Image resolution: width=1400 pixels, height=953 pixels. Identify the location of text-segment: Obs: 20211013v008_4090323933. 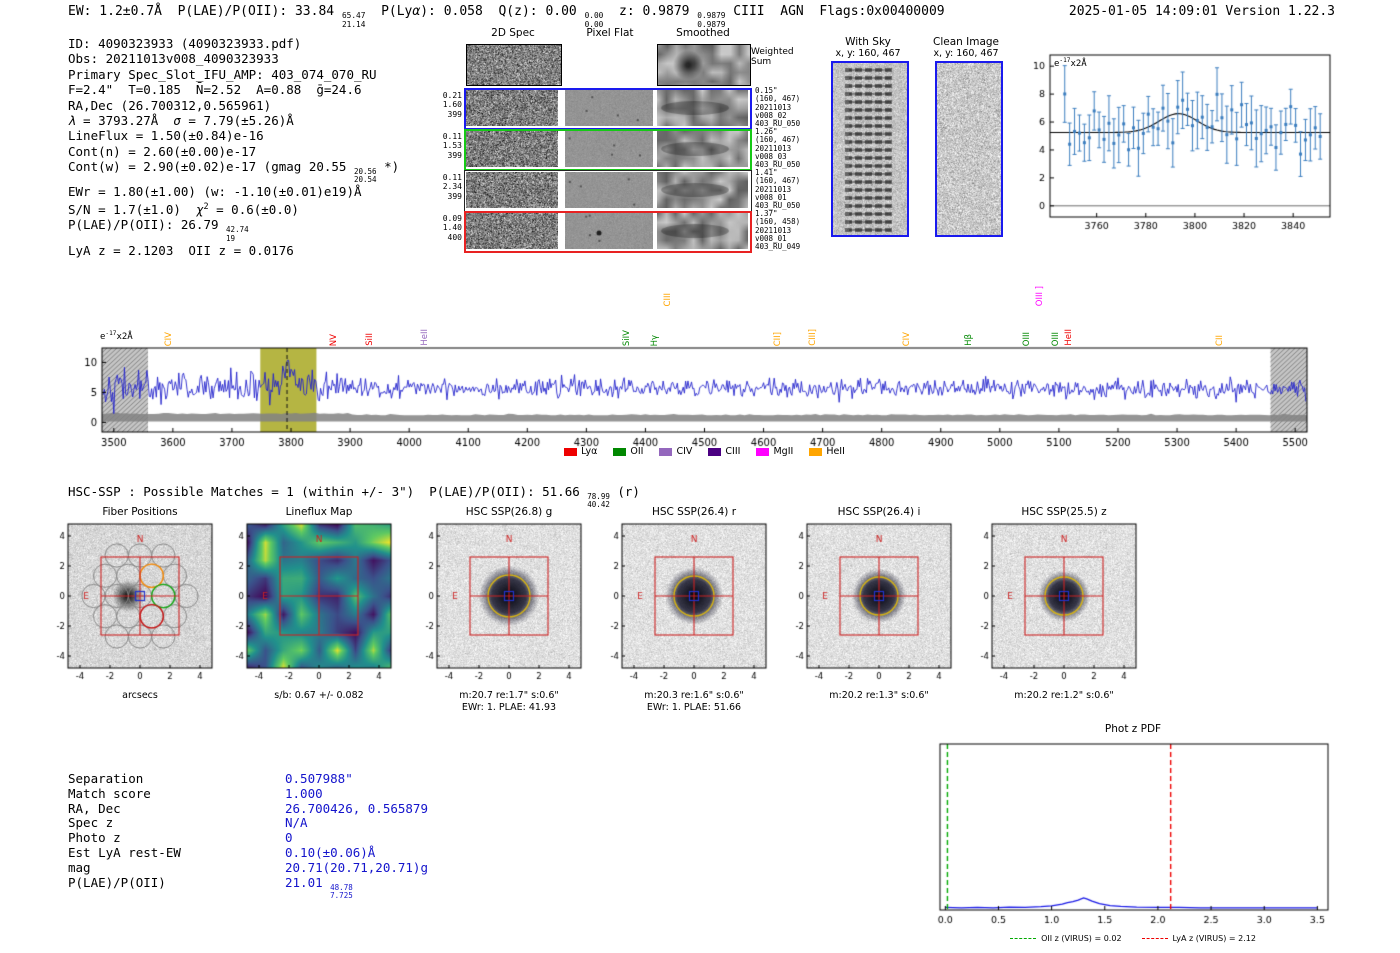
(173, 59).